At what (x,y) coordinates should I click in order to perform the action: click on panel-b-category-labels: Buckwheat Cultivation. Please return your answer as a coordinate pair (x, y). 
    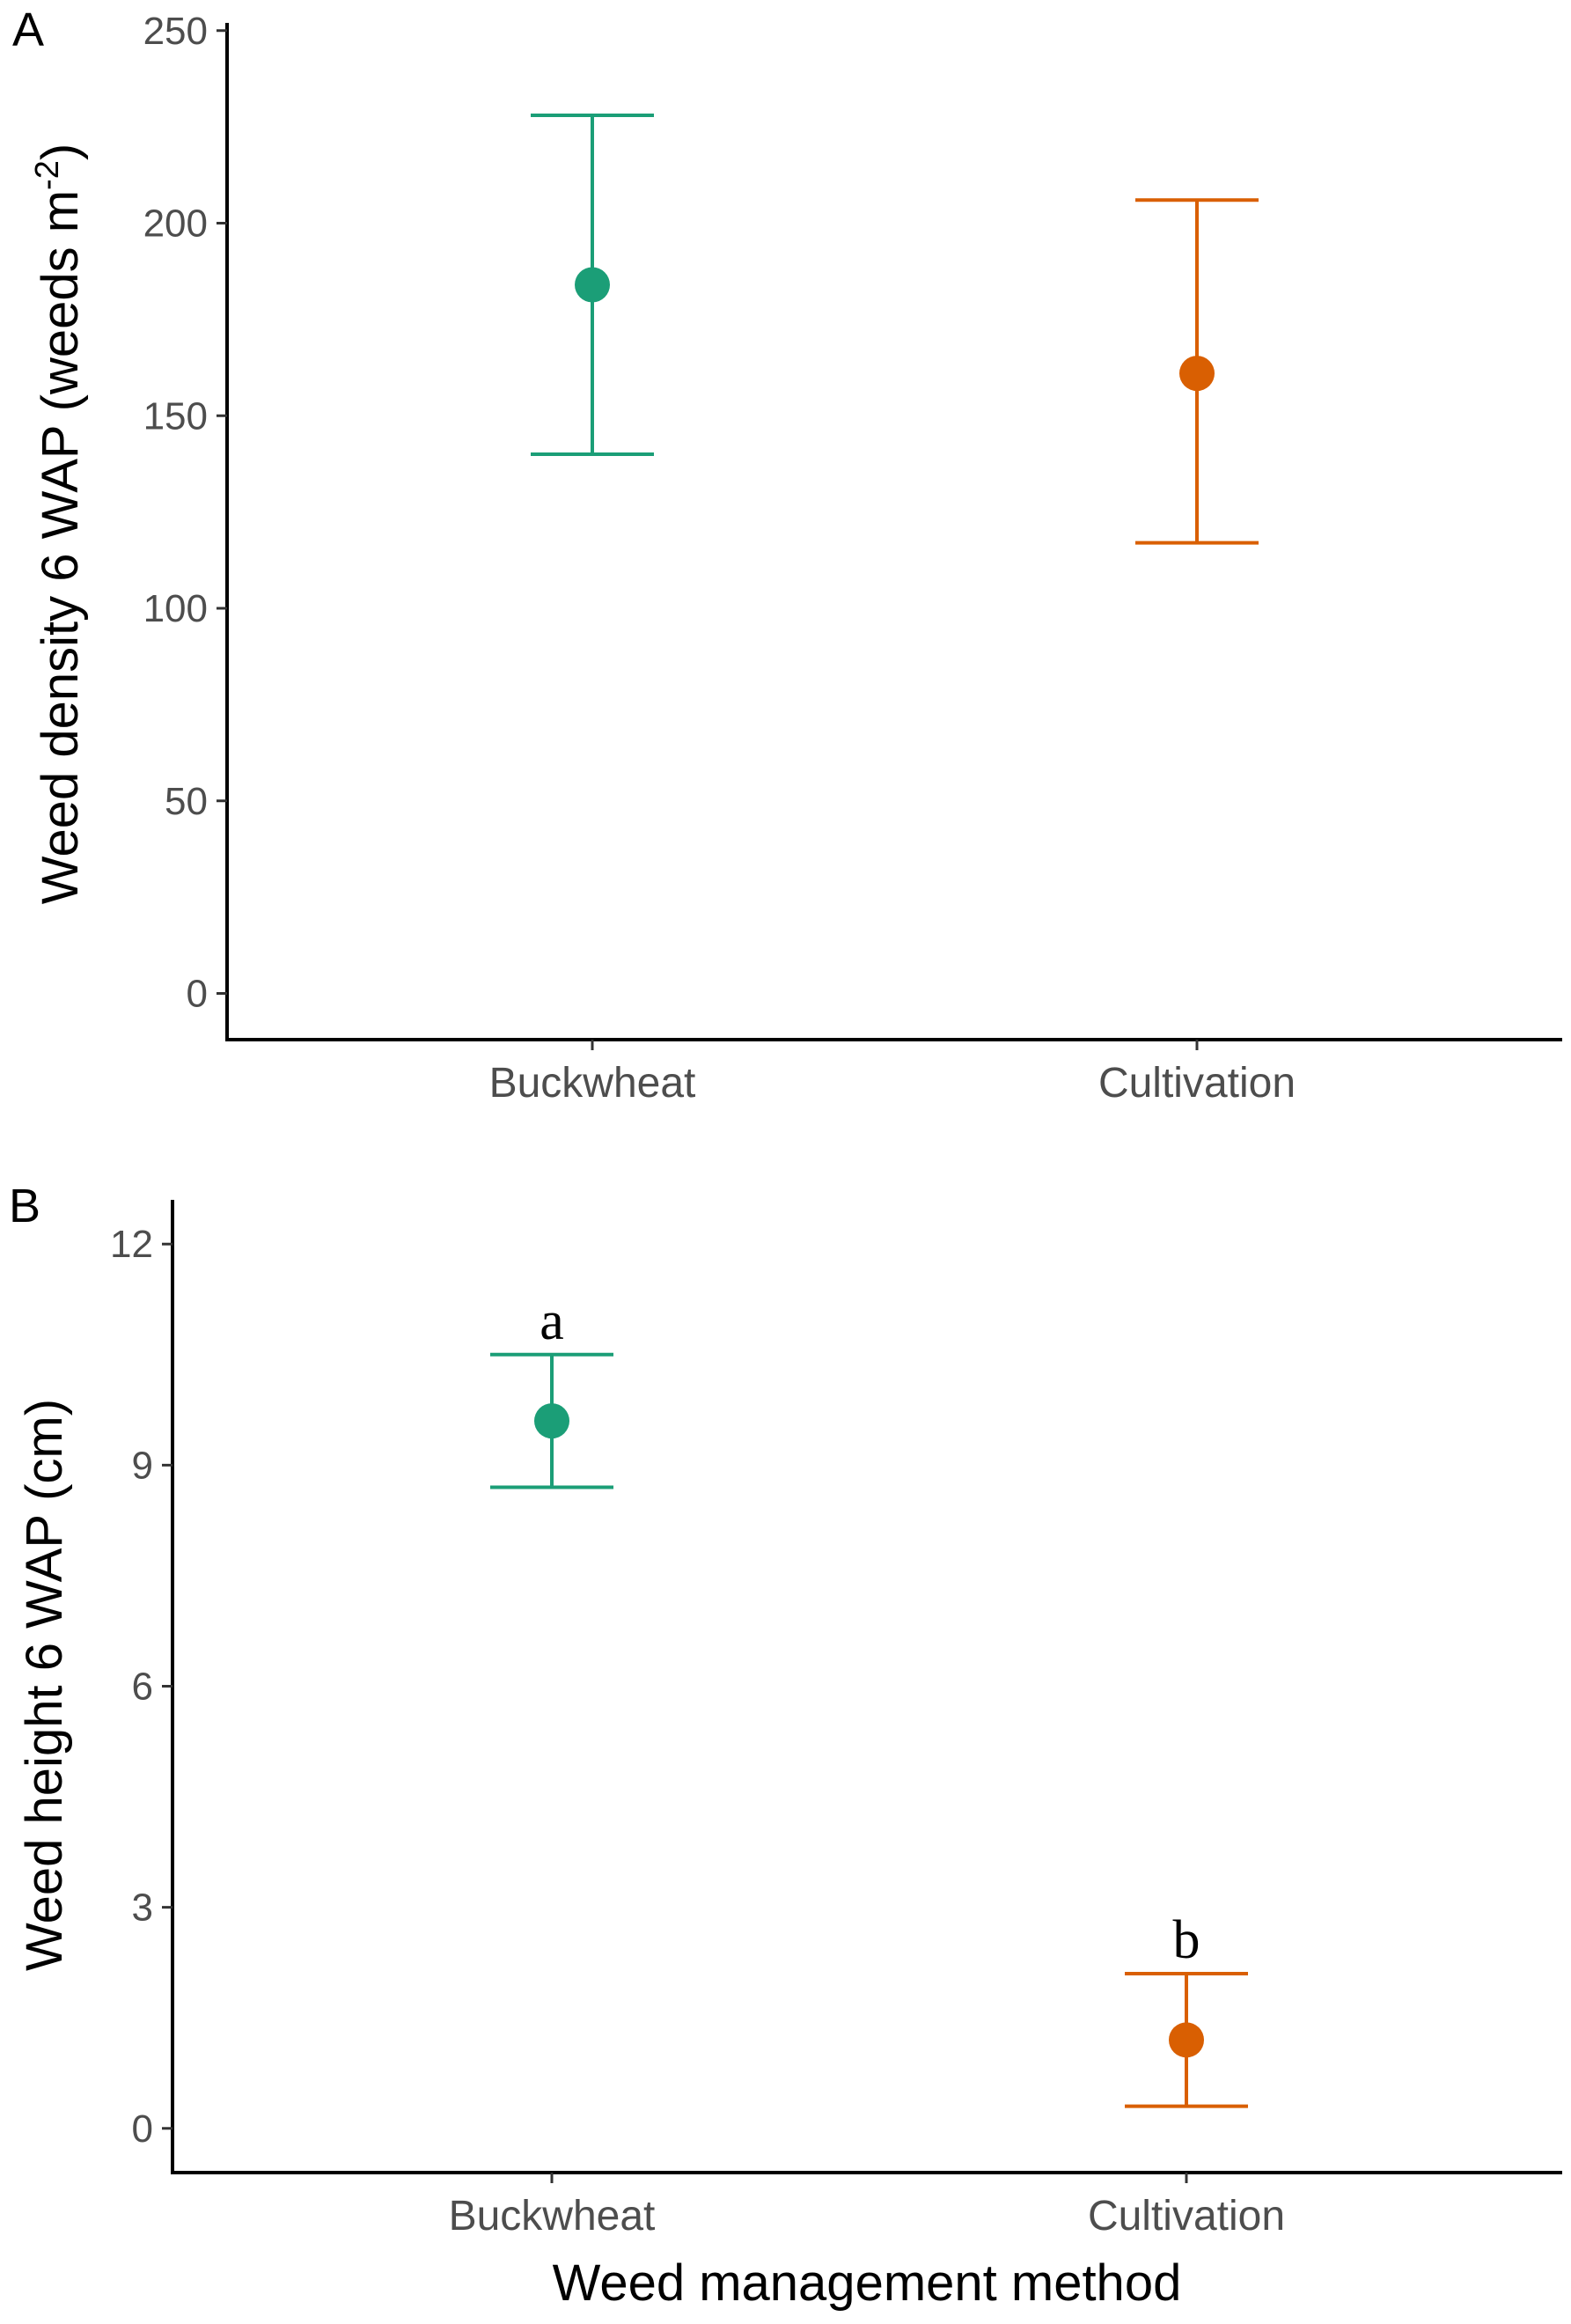
    Looking at the image, I should click on (867, 2216).